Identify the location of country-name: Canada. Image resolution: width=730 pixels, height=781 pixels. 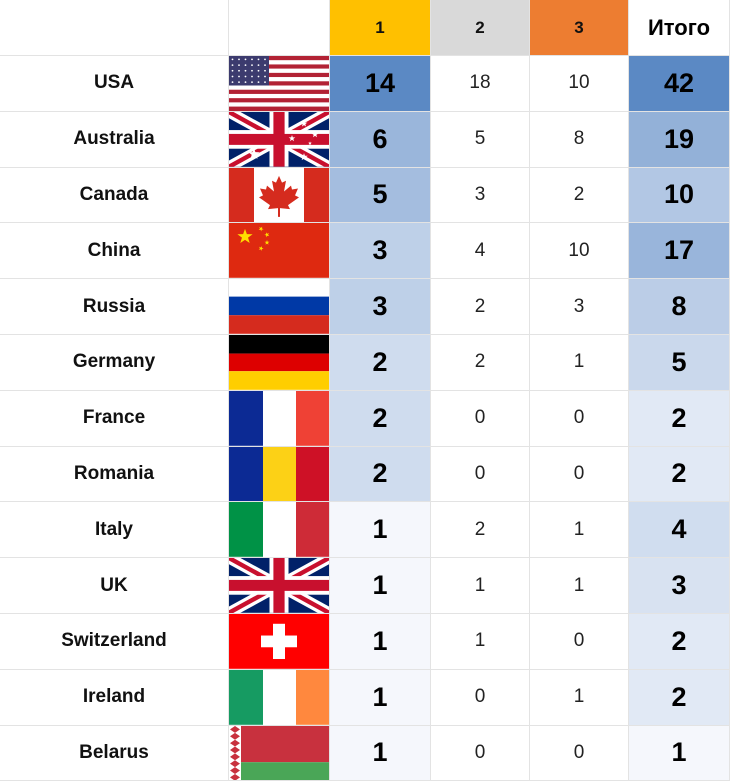
(114, 195).